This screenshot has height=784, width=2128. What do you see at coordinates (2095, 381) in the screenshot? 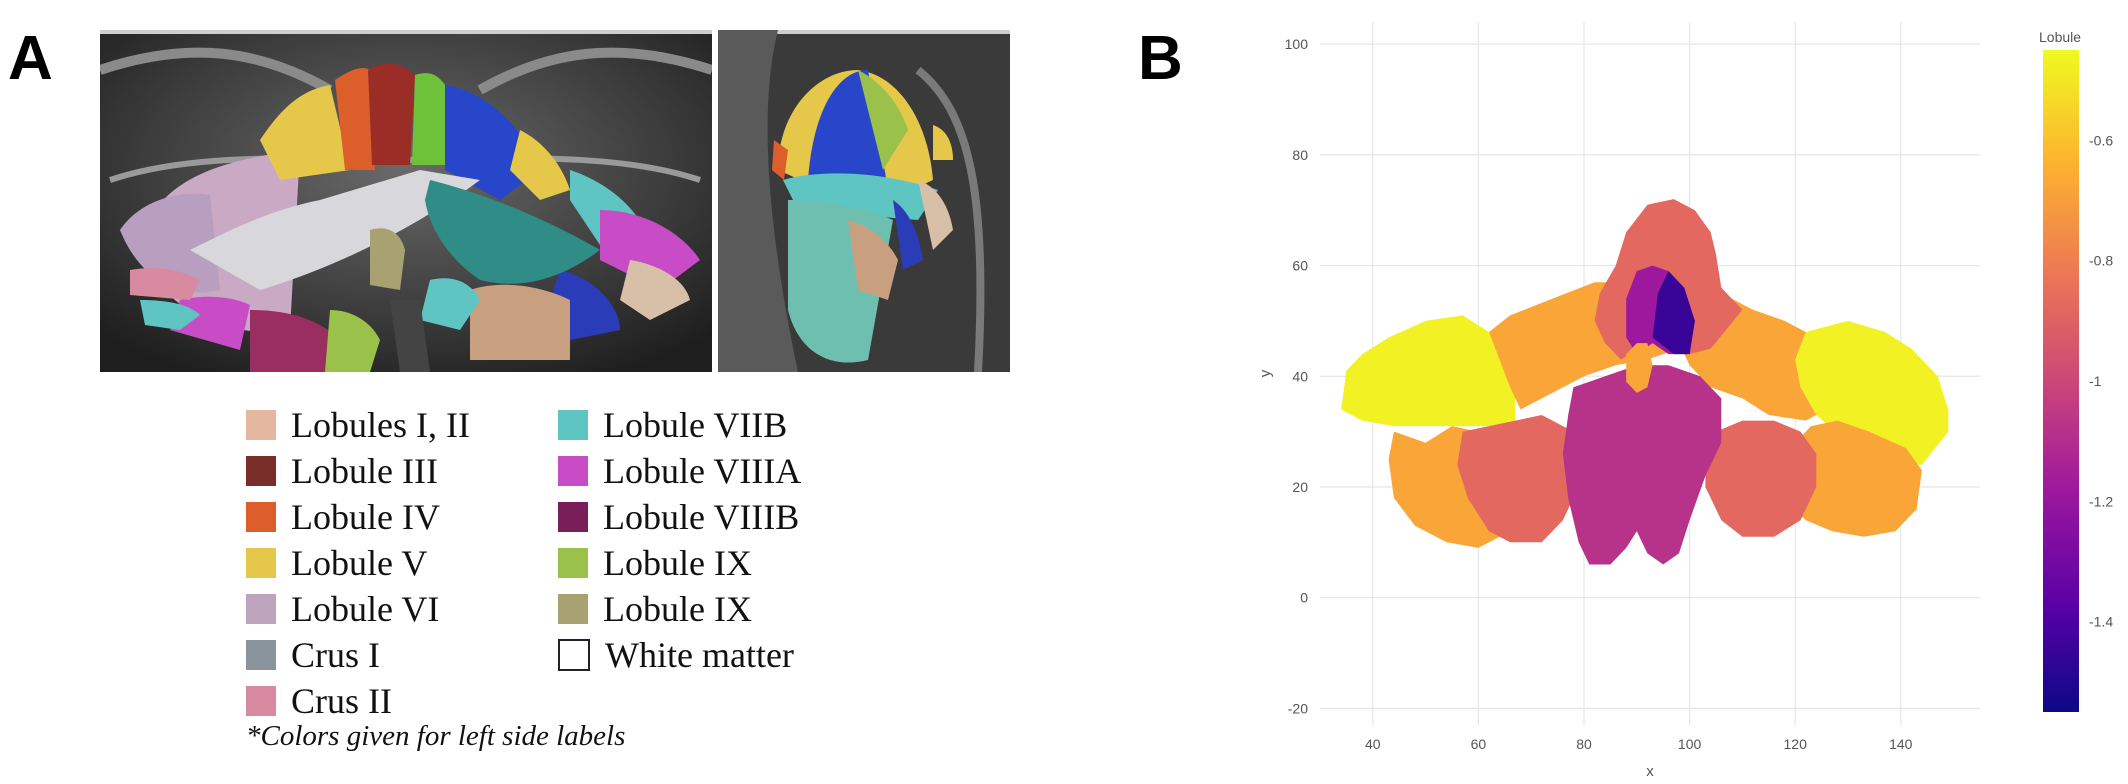
I see `colorbar-tick-label: -1` at bounding box center [2095, 381].